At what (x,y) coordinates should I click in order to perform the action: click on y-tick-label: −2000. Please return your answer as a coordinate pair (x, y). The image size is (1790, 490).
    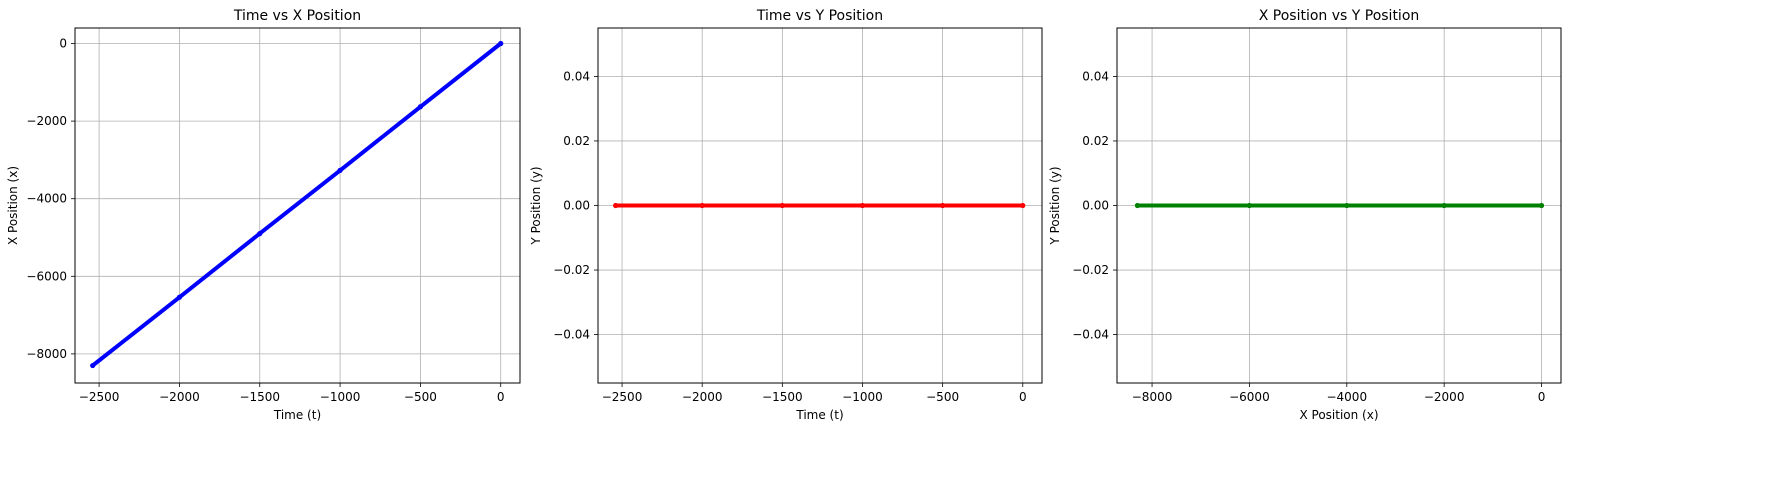
    Looking at the image, I should click on (46, 121).